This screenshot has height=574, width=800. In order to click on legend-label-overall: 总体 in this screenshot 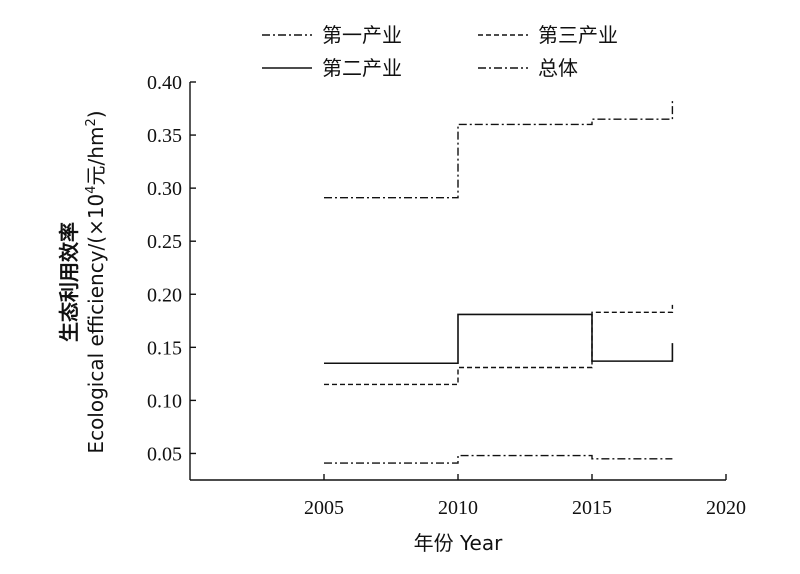, I will do `click(558, 68)`.